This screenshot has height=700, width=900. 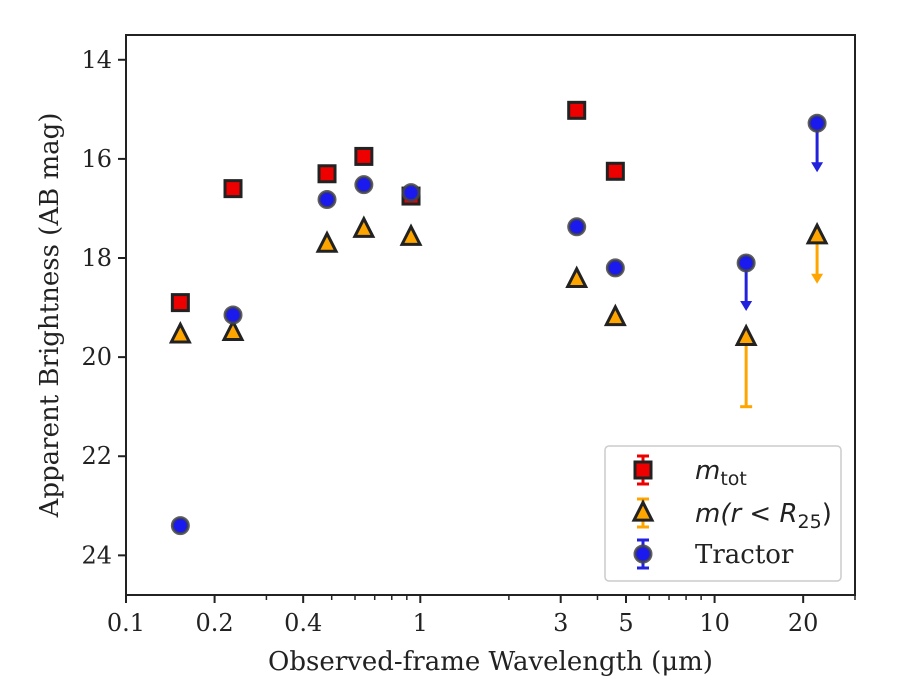 I want to click on y-tick-label: 22, so click(x=96, y=456).